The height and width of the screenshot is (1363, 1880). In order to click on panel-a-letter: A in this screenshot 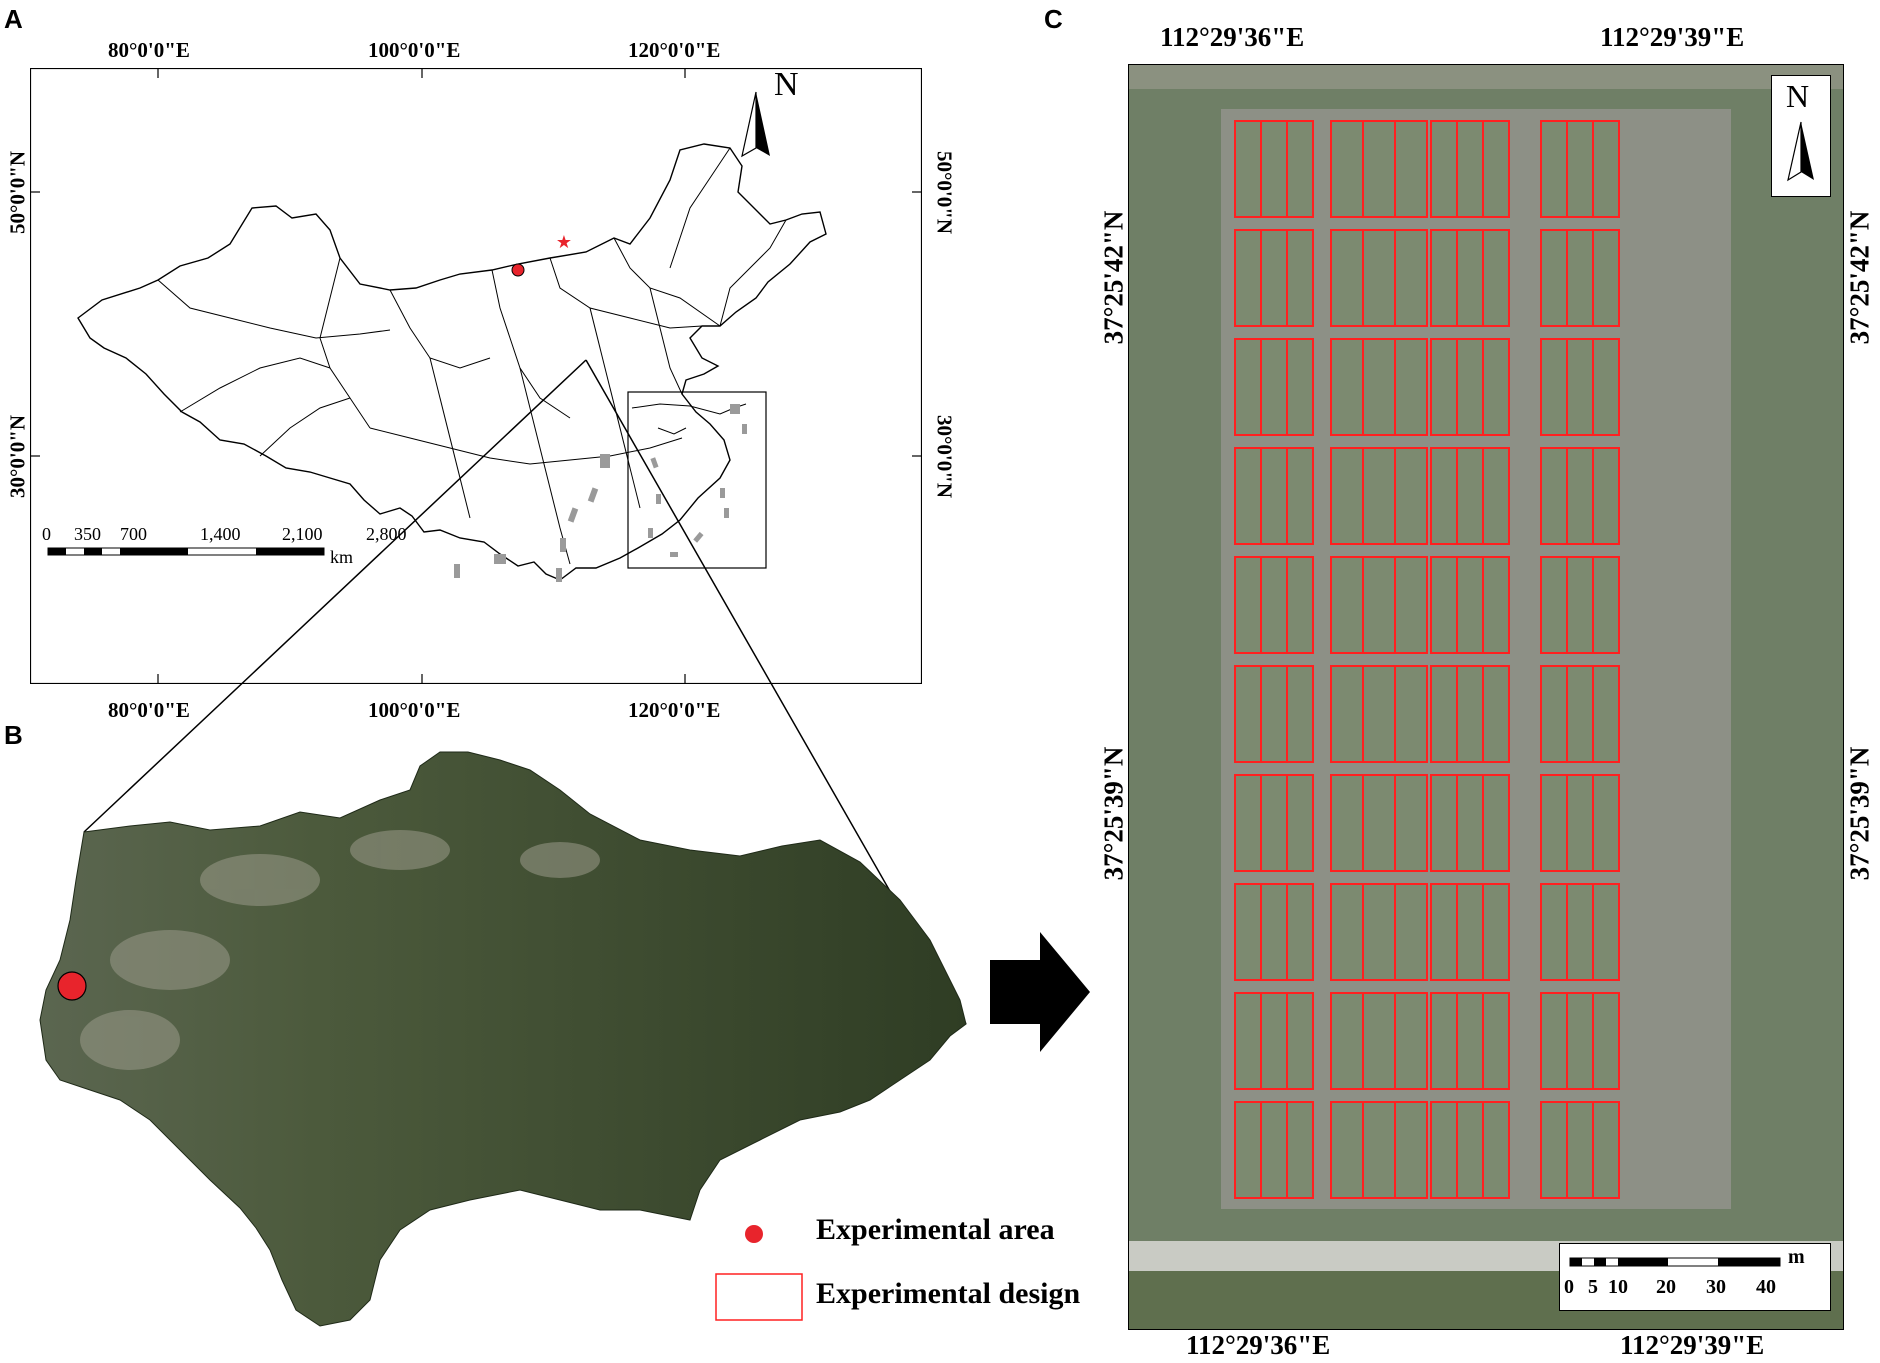, I will do `click(13, 19)`.